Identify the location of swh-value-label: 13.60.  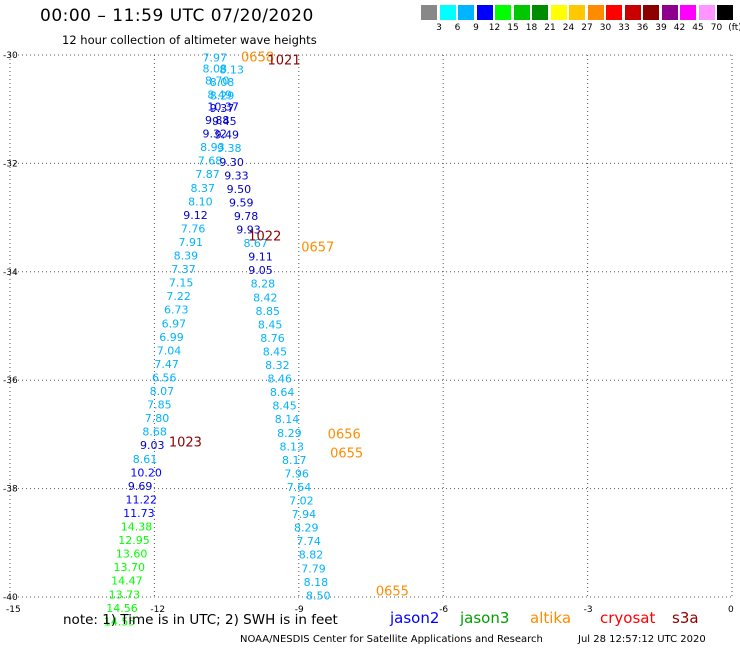
(132, 554).